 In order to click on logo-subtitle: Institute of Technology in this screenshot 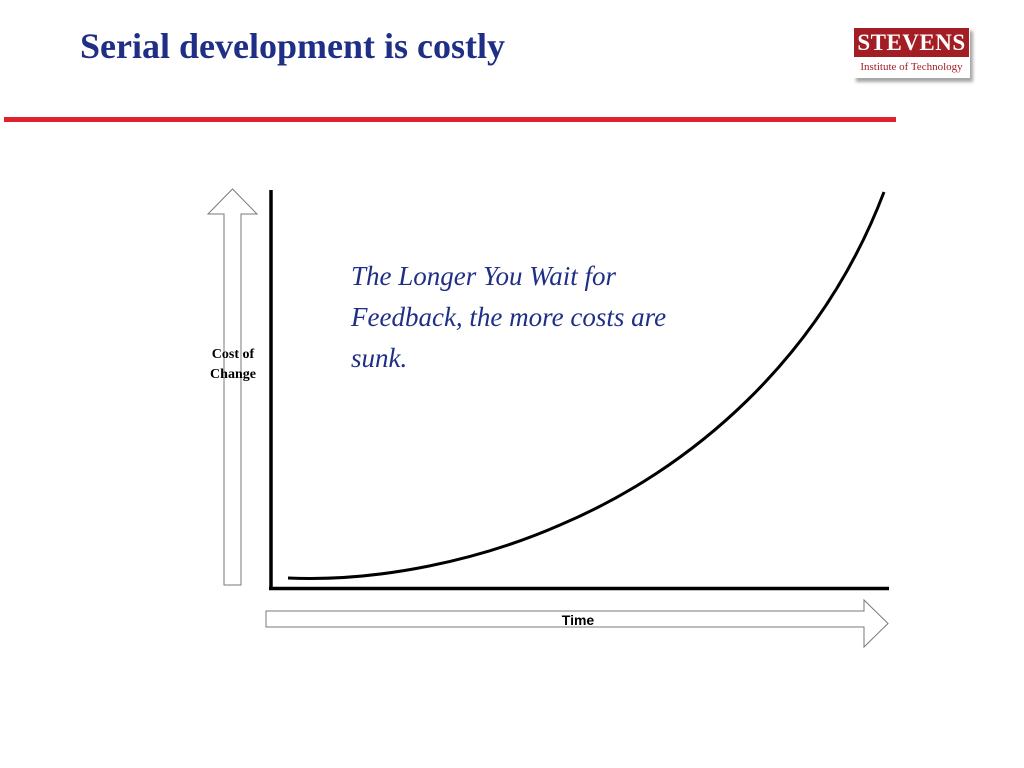, I will do `click(911, 67)`.